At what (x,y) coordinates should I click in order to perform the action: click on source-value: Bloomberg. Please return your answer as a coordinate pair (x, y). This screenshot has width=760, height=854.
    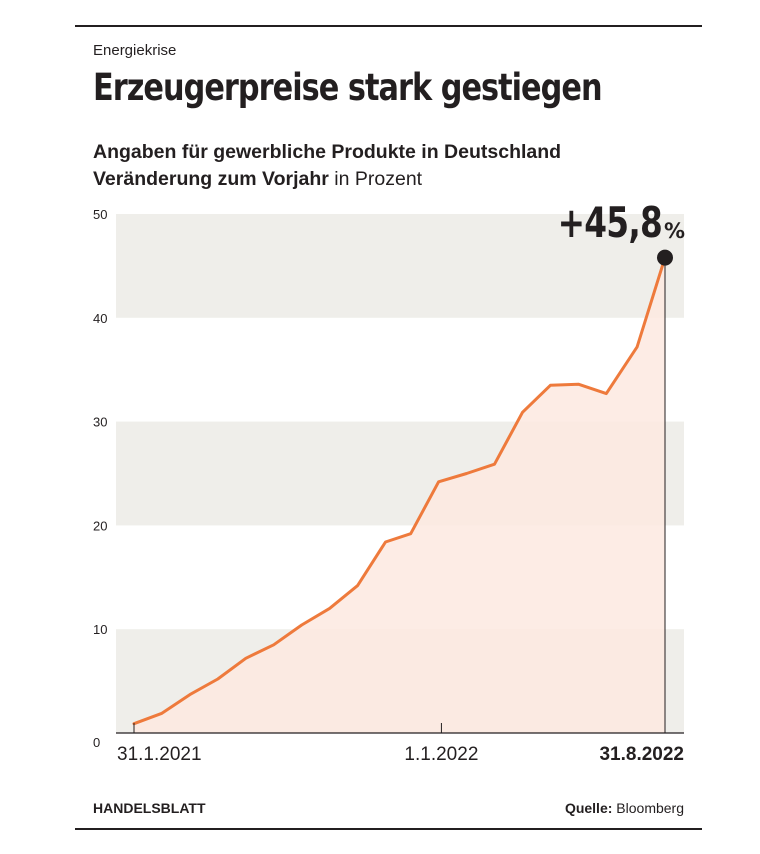
    Looking at the image, I should click on (650, 808).